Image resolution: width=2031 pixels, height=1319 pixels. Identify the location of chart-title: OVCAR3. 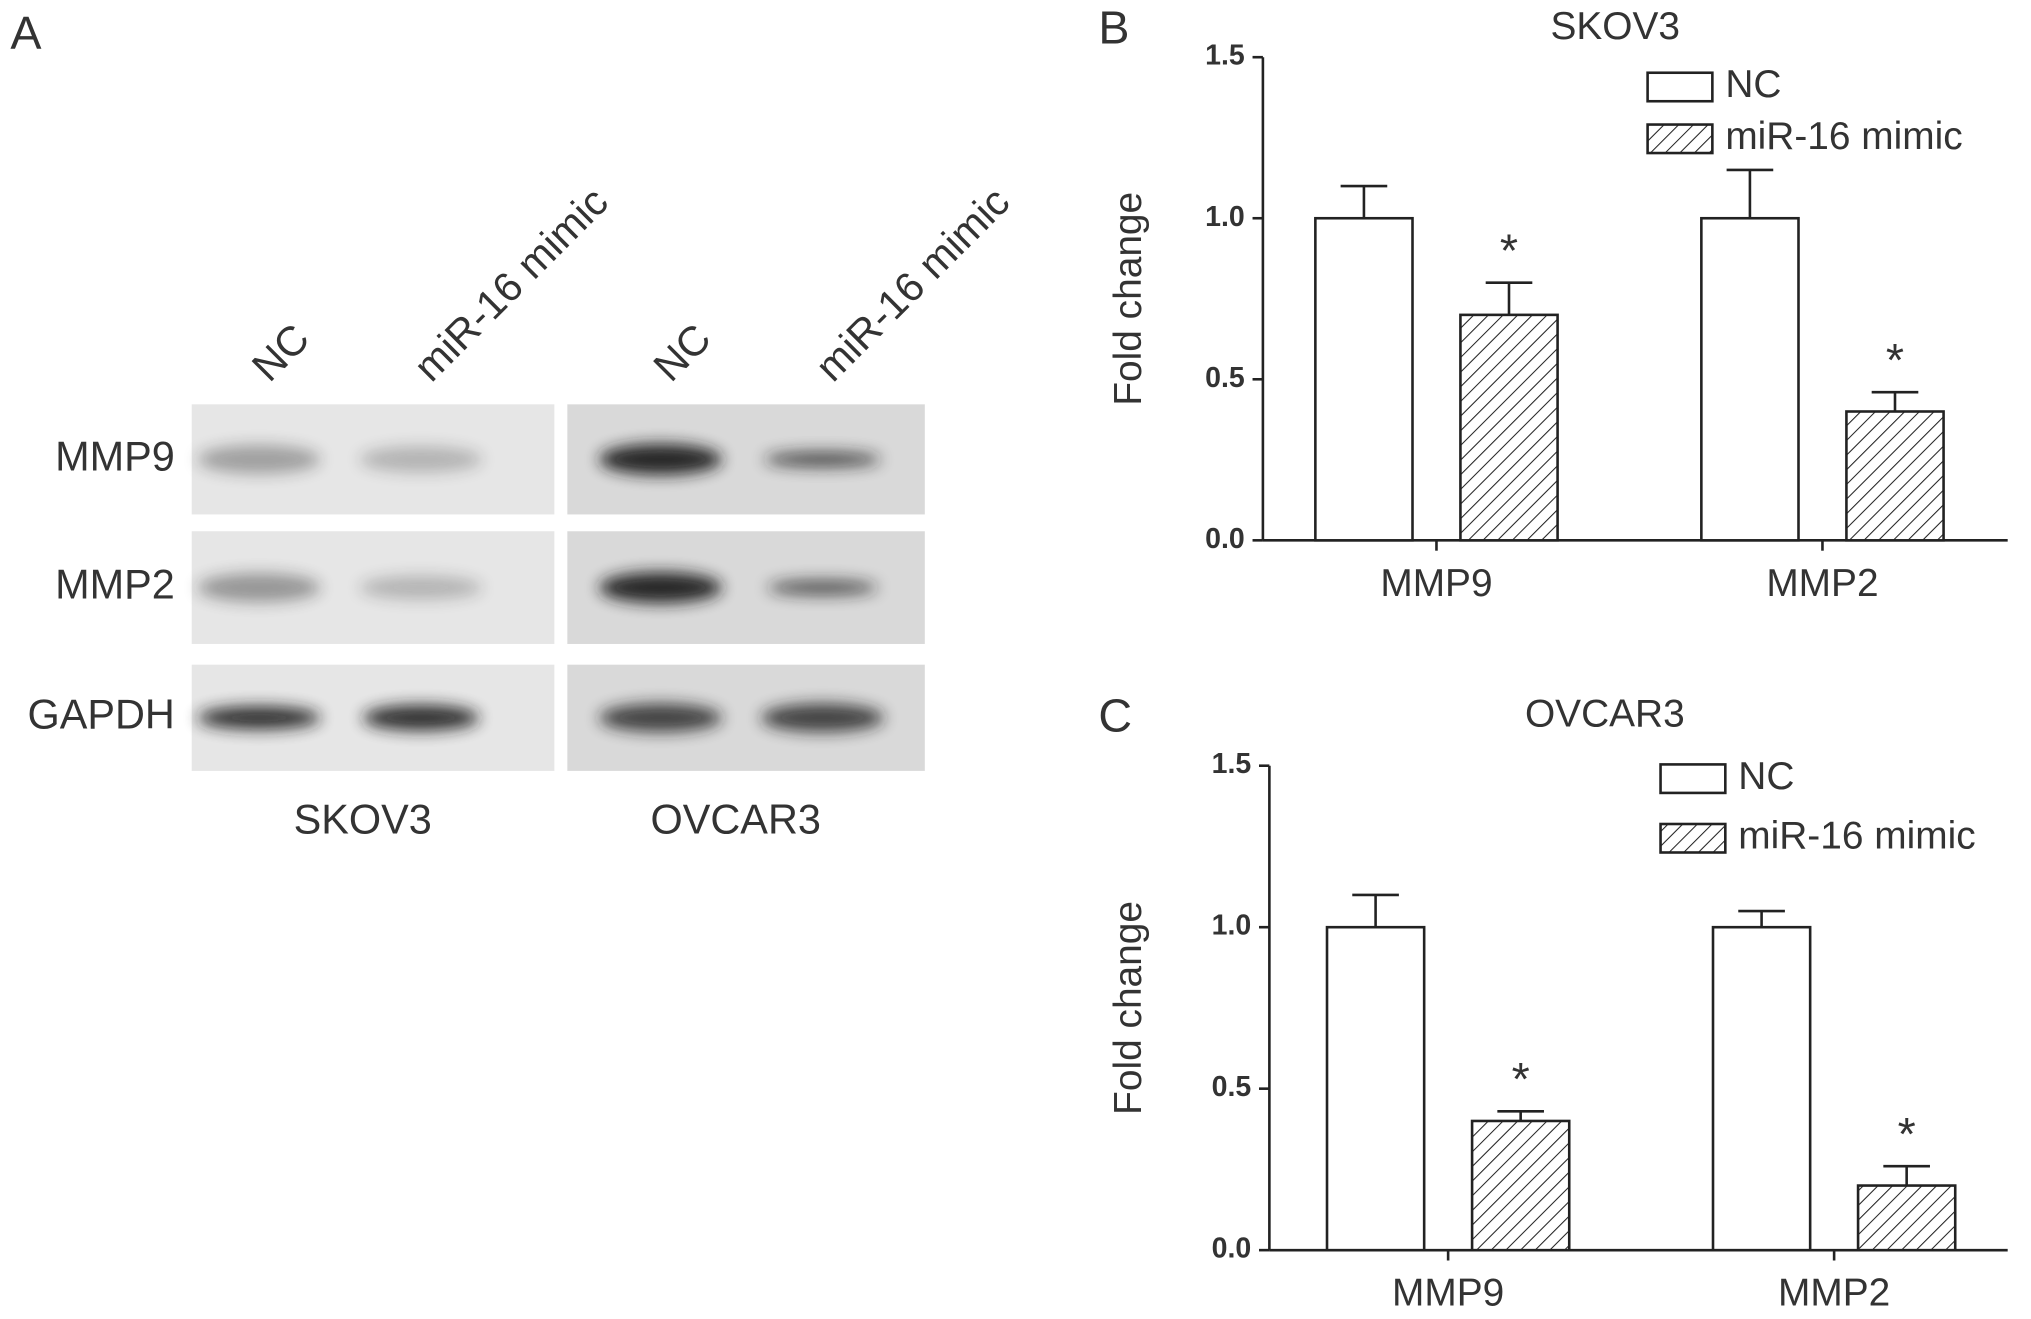
(1605, 714).